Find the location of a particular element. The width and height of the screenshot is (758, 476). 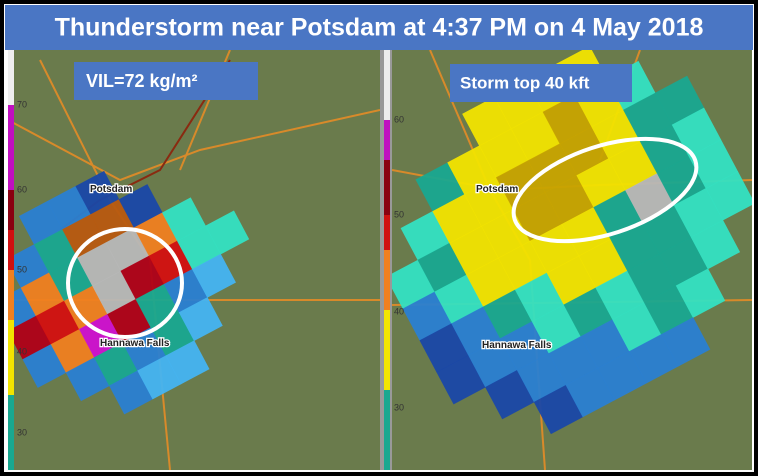

panel-label: VIL=72 kg/m² is located at coordinates (142, 81).